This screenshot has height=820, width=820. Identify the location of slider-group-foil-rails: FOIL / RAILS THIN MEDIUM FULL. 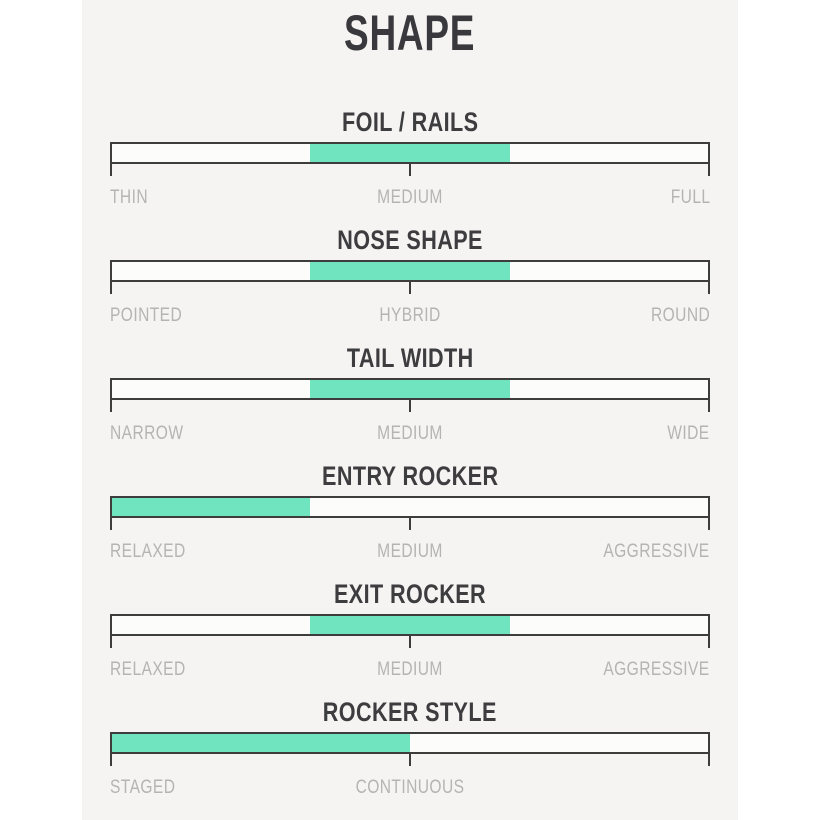
(410, 167).